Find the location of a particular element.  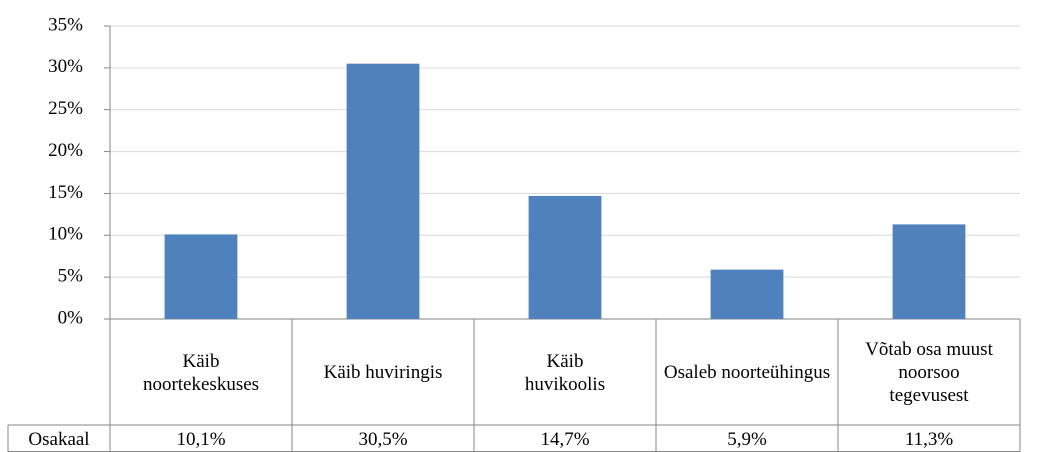

y-tick-label: 0% is located at coordinates (71, 317).